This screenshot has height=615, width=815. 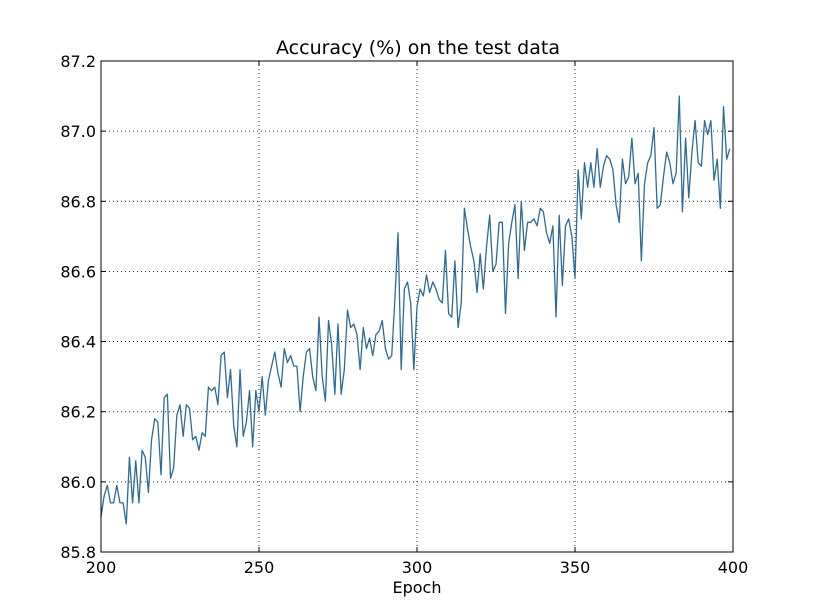 What do you see at coordinates (78, 131) in the screenshot?
I see `y-tick-label: 87.0` at bounding box center [78, 131].